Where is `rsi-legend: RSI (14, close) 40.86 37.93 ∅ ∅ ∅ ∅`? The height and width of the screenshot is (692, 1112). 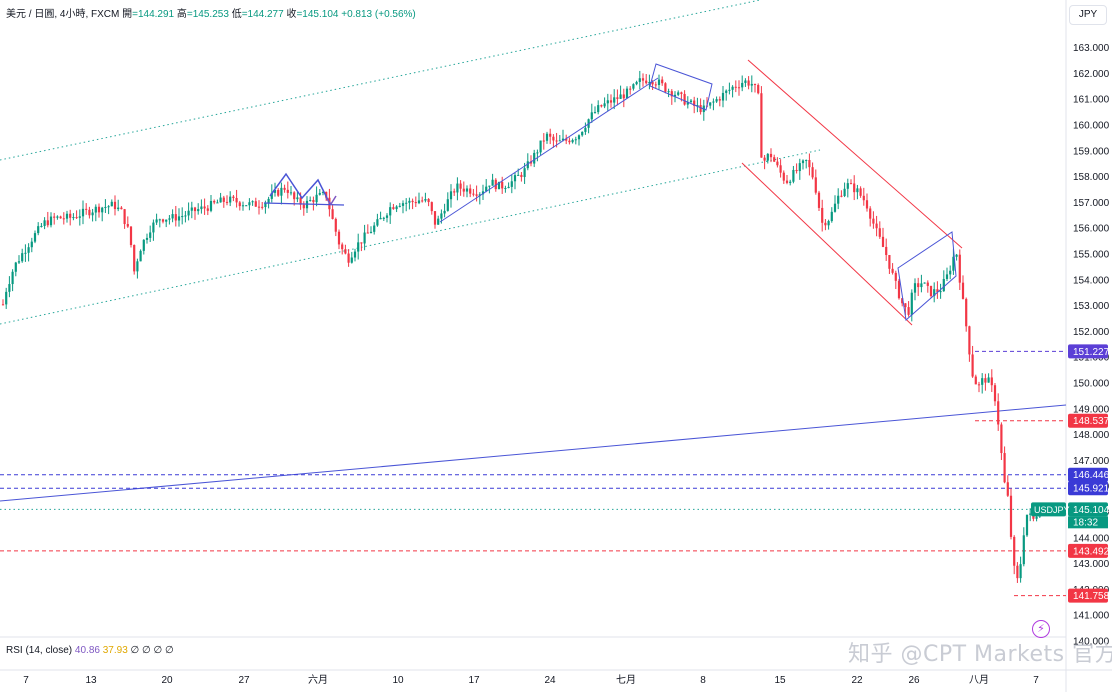
rsi-legend: RSI (14, close) 40.86 37.93 ∅ ∅ ∅ ∅ is located at coordinates (90, 650).